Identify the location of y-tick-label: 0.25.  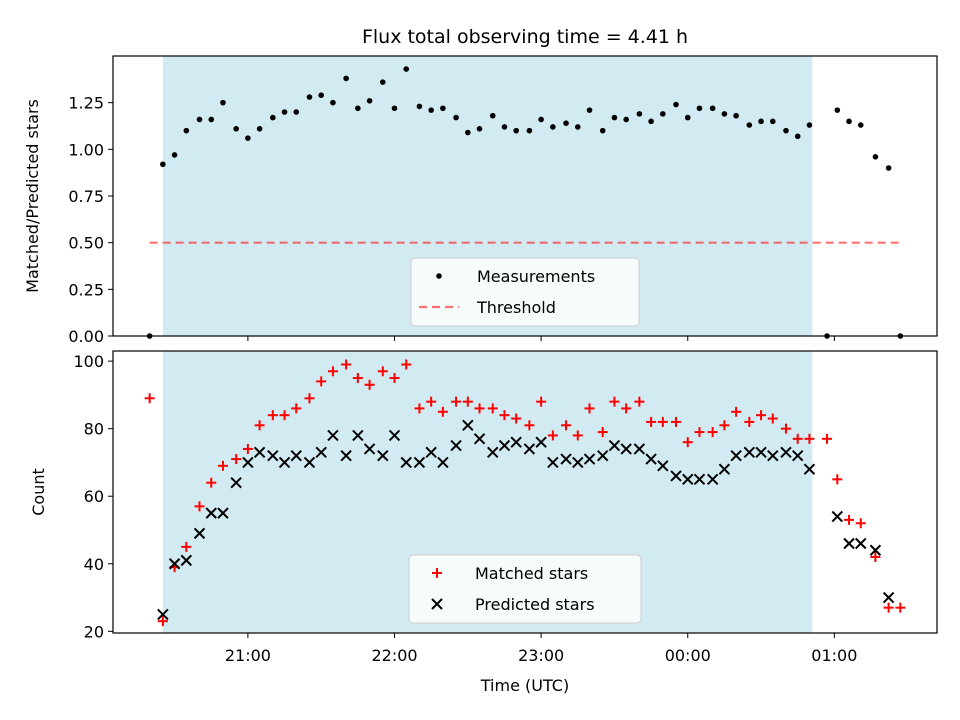
(86, 289).